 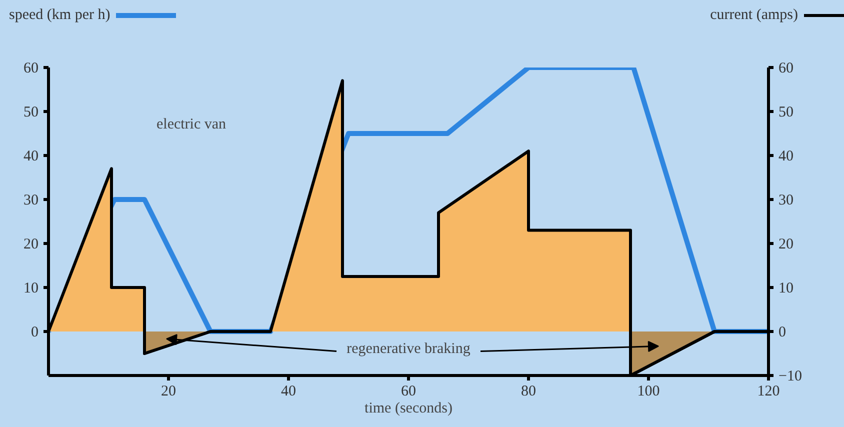 What do you see at coordinates (786, 244) in the screenshot?
I see `y2-tick-label: 20` at bounding box center [786, 244].